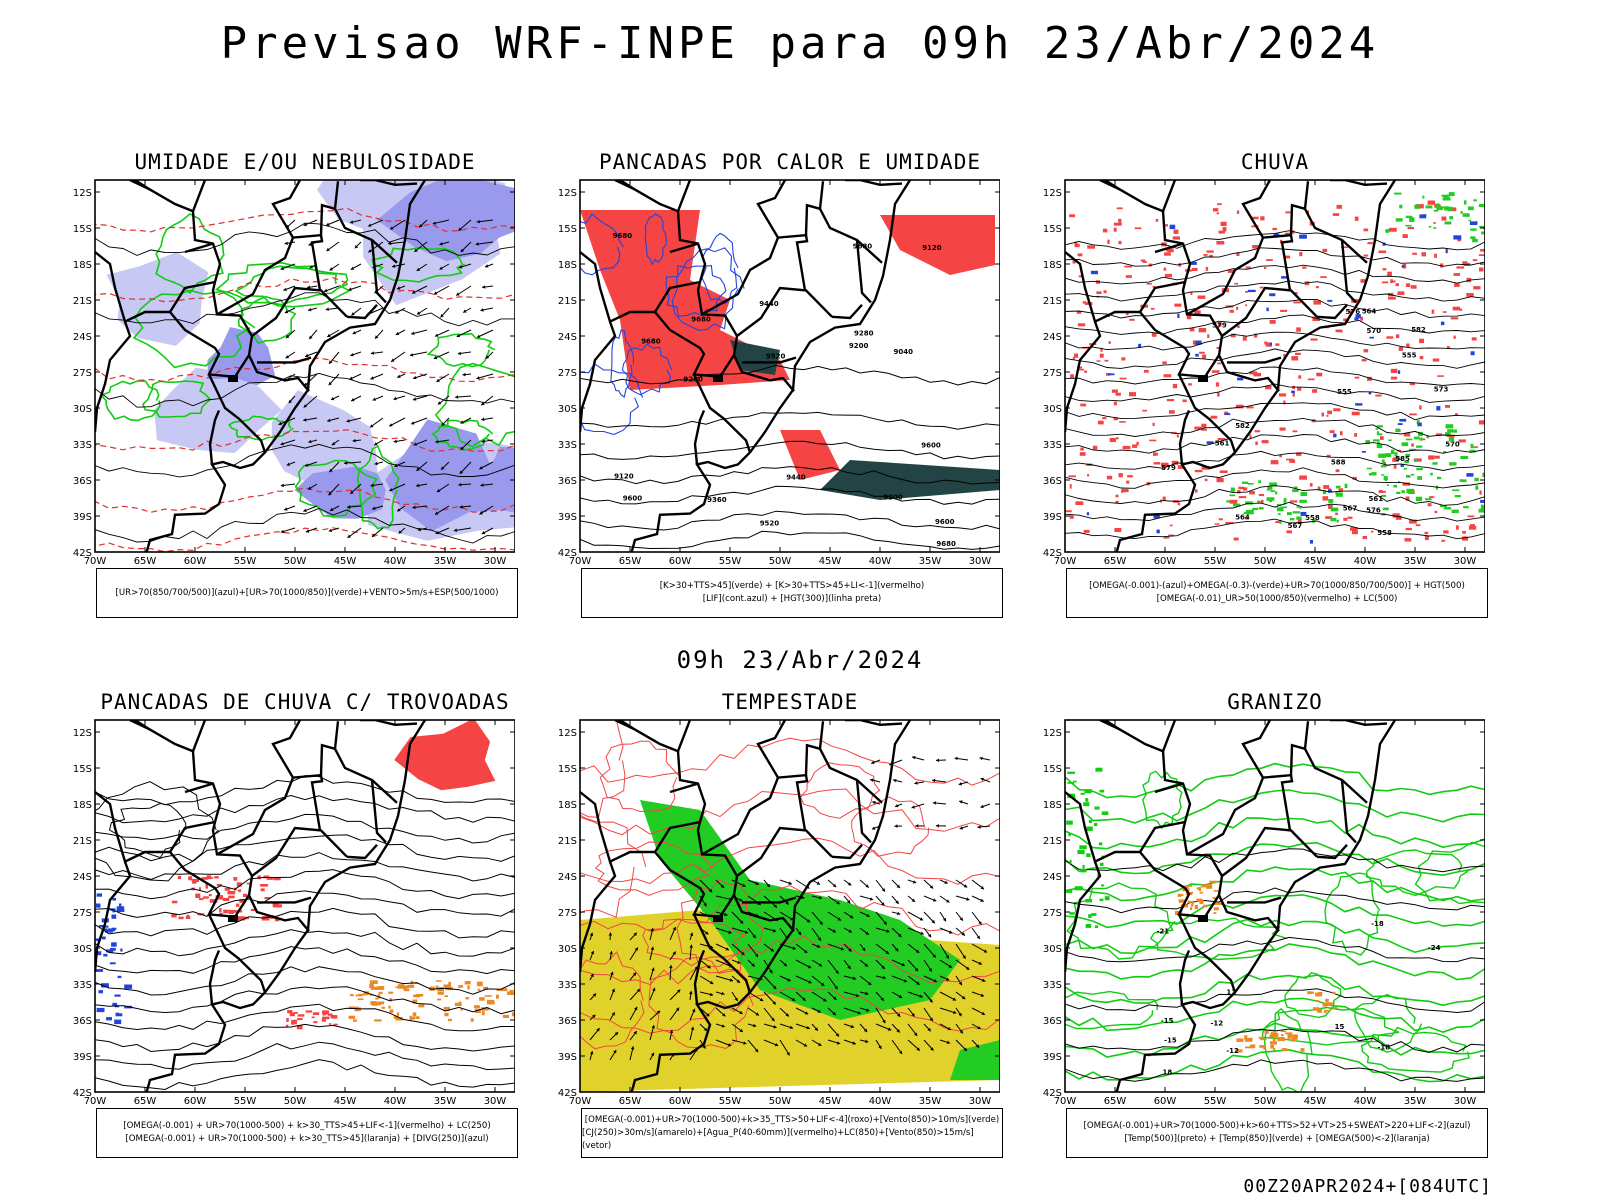 This screenshot has width=1600, height=1200. What do you see at coordinates (1377, 924) in the screenshot?
I see `contour-value-label: -18` at bounding box center [1377, 924].